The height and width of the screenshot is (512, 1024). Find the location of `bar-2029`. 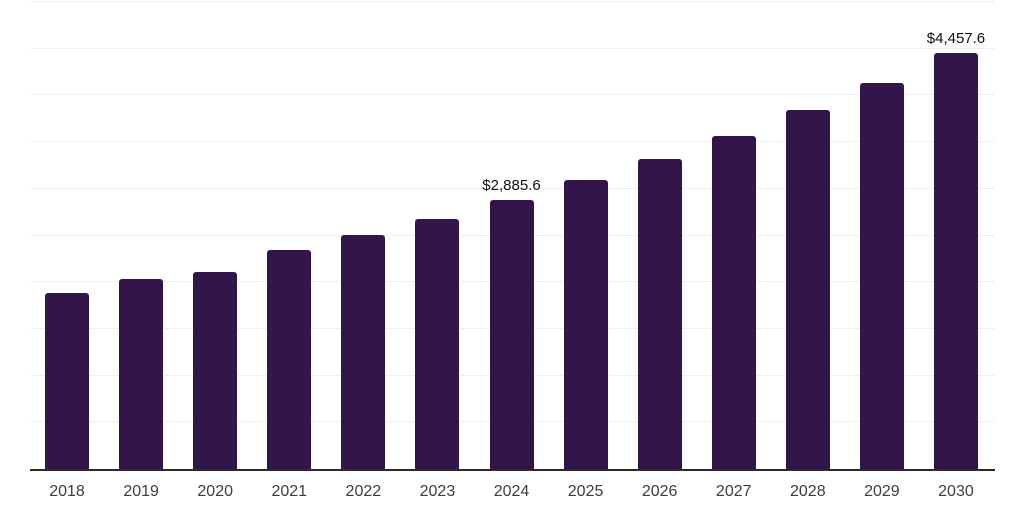

bar-2029 is located at coordinates (881, 276).